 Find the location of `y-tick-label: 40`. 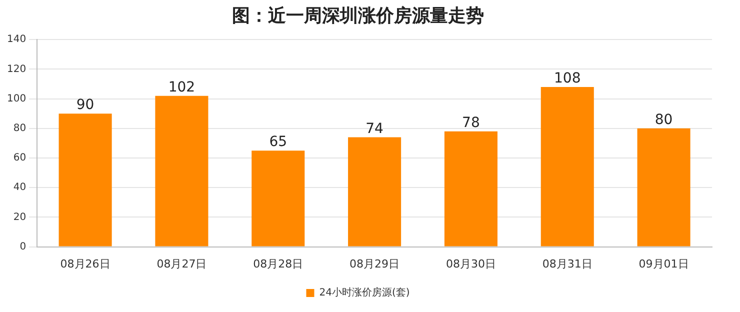

y-tick-label: 40 is located at coordinates (19, 188).